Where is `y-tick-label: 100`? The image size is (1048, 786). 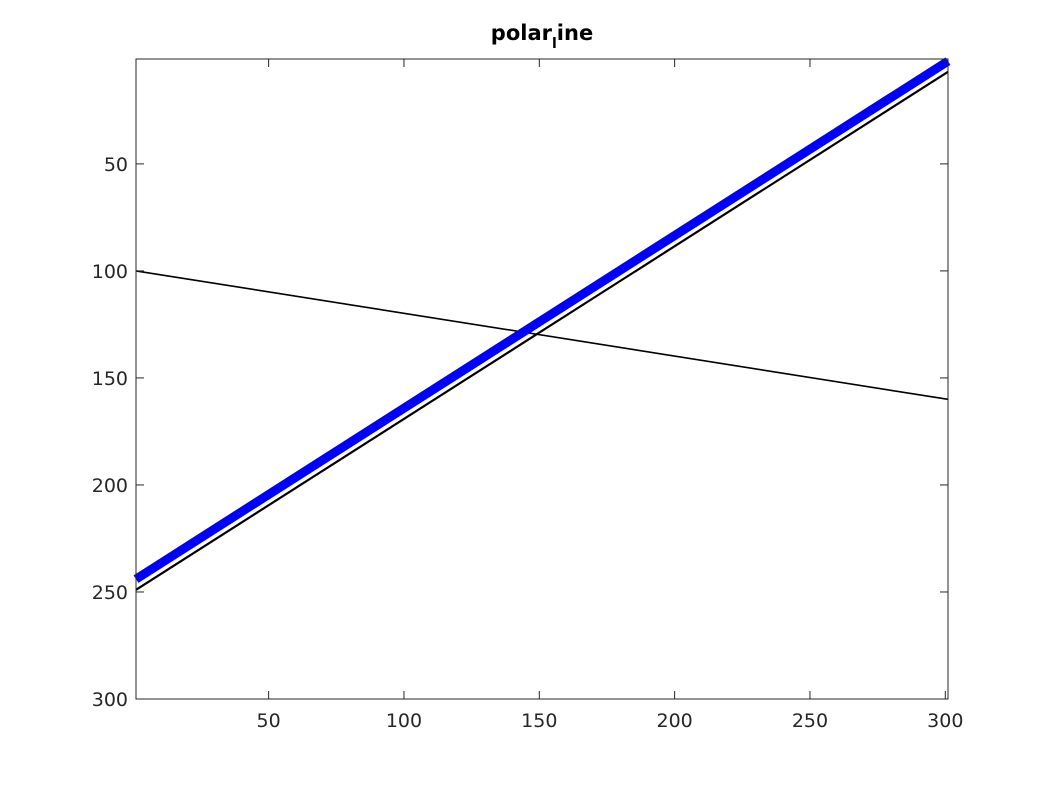
y-tick-label: 100 is located at coordinates (110, 272).